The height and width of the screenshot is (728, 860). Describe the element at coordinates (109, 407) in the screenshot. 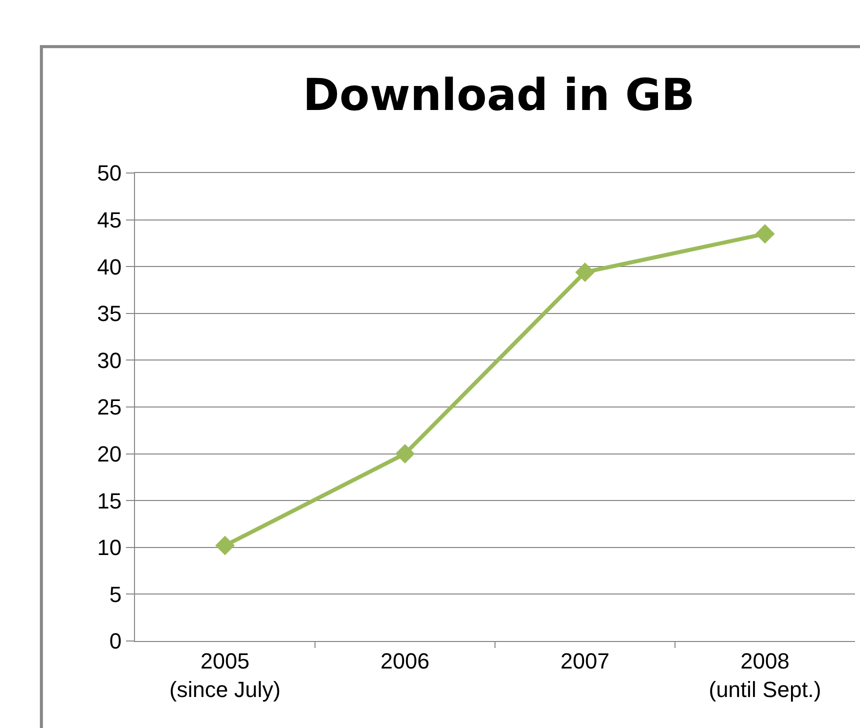

I see `y-tick-label: 25` at that location.